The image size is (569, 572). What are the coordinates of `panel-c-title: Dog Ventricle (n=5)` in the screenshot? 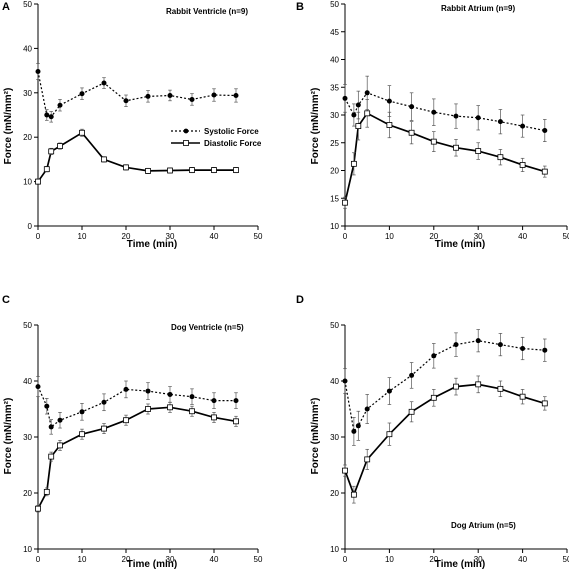 It's located at (207, 327).